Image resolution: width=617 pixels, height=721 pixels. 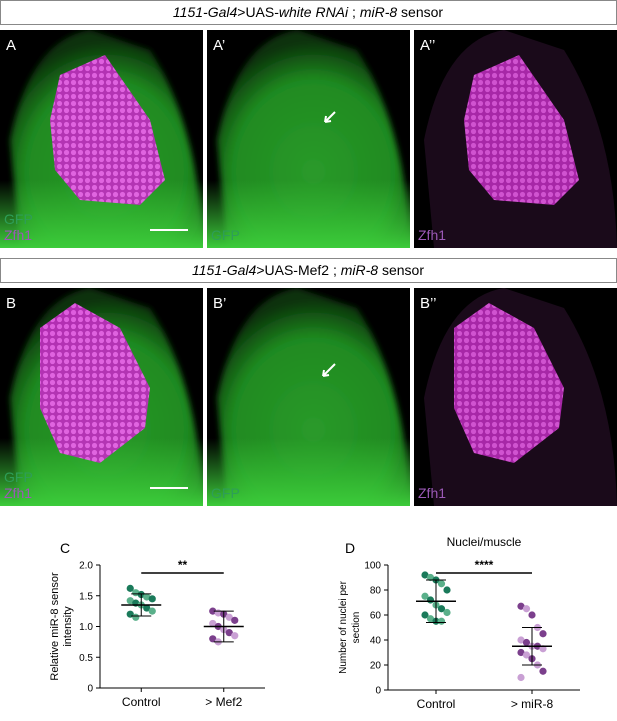 What do you see at coordinates (350, 548) in the screenshot?
I see `panel-label: D` at bounding box center [350, 548].